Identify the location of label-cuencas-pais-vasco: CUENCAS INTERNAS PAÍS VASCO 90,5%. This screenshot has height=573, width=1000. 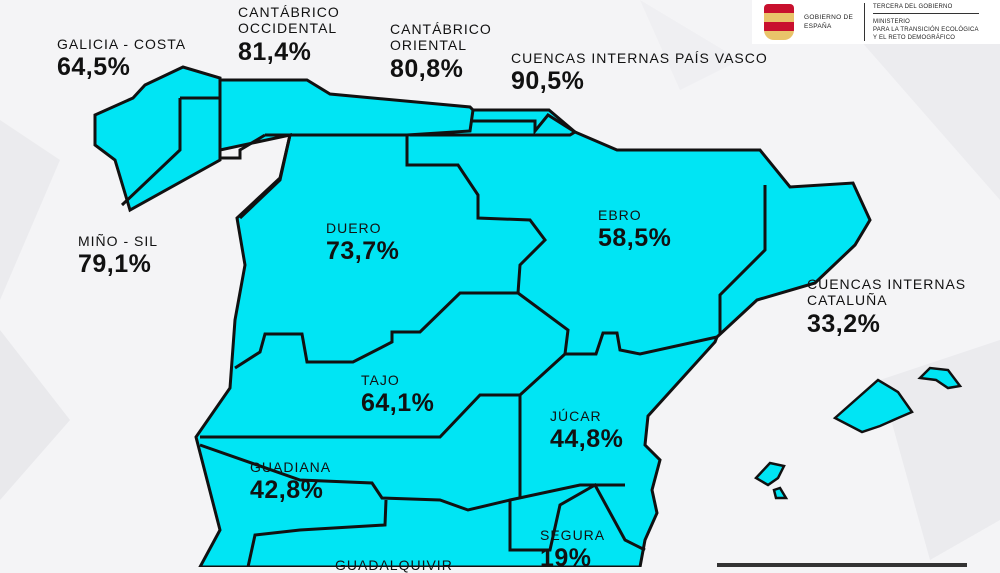
(639, 72).